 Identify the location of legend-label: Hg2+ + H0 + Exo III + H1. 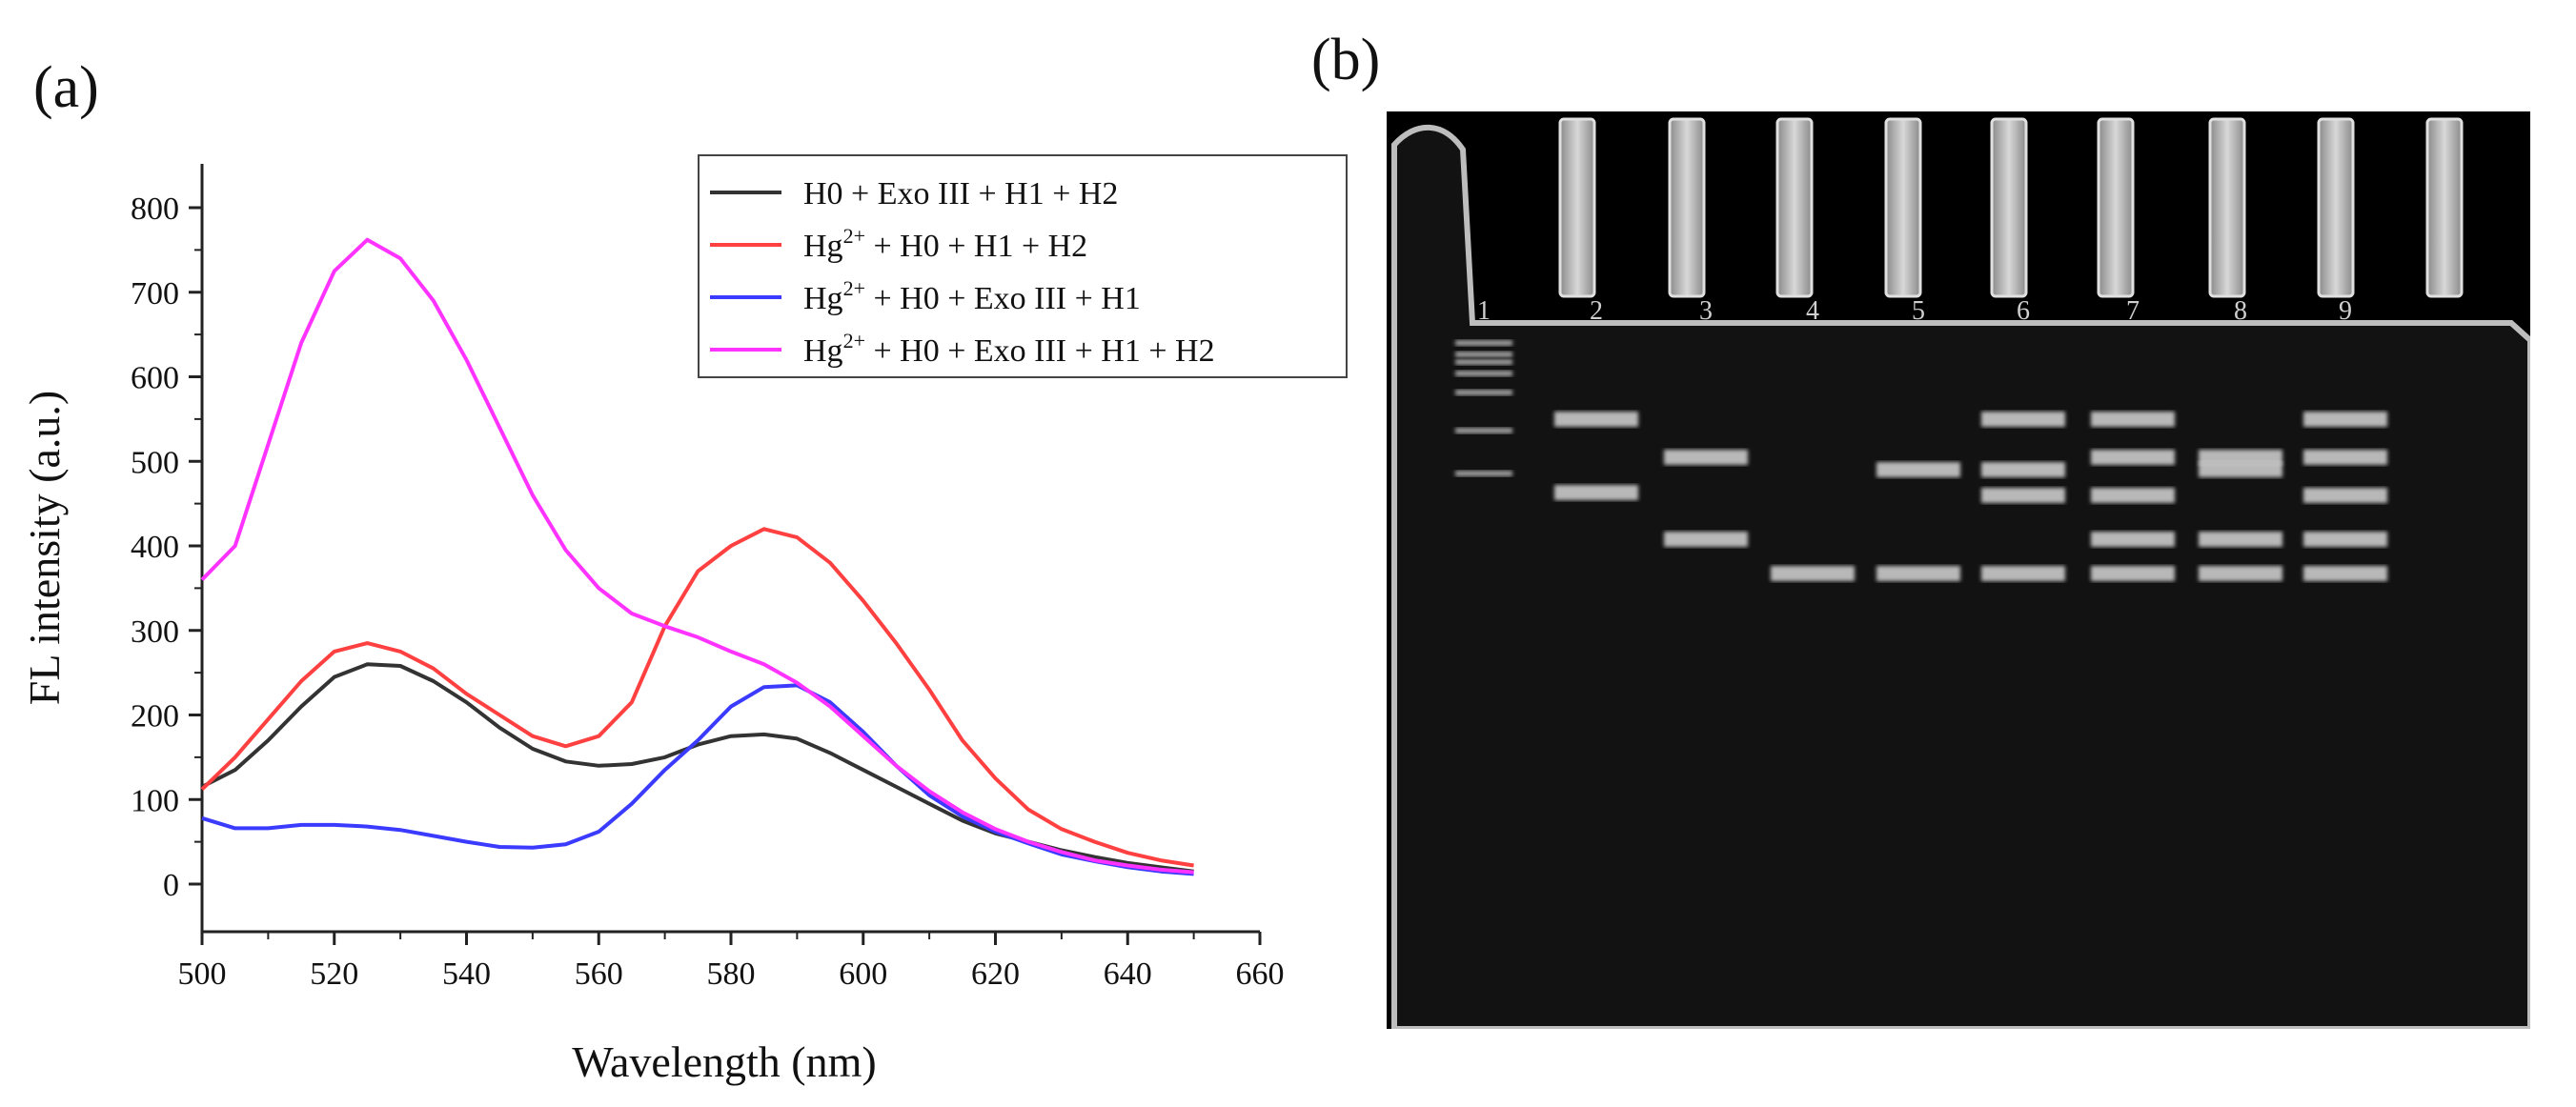
(972, 296).